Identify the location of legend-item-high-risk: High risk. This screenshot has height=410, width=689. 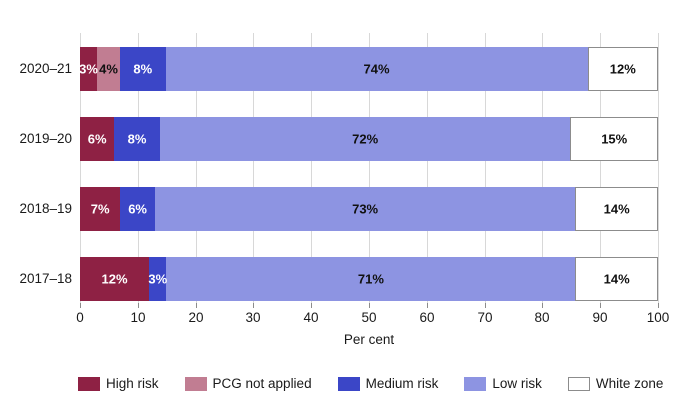
(118, 383).